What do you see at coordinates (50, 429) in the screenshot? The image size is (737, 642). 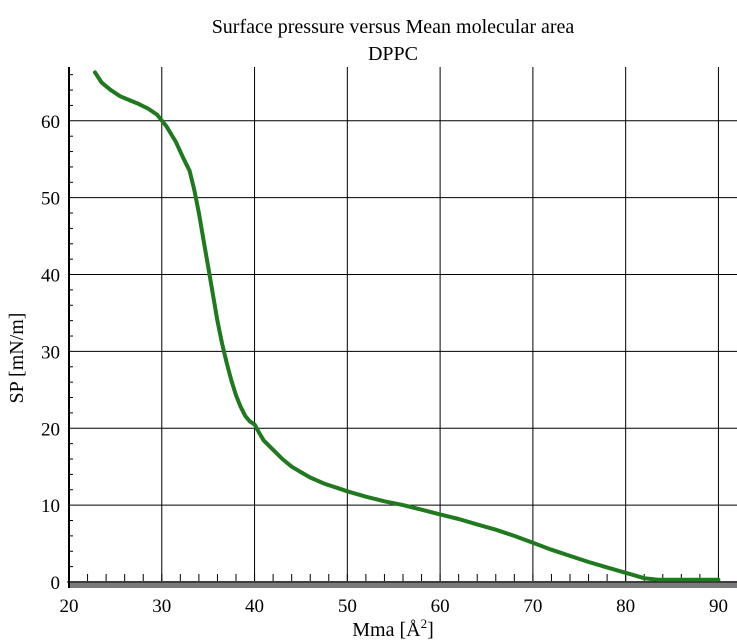 I see `y-tick-label: 20` at bounding box center [50, 429].